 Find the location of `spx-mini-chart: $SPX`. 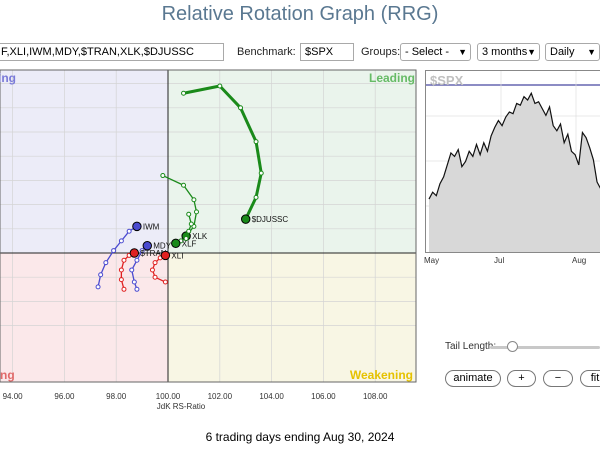

spx-mini-chart: $SPX is located at coordinates (512, 161).